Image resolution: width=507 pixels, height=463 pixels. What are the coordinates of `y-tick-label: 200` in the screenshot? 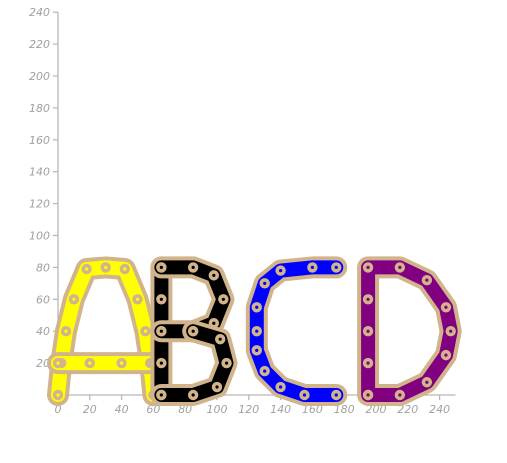 It's located at (39, 76).